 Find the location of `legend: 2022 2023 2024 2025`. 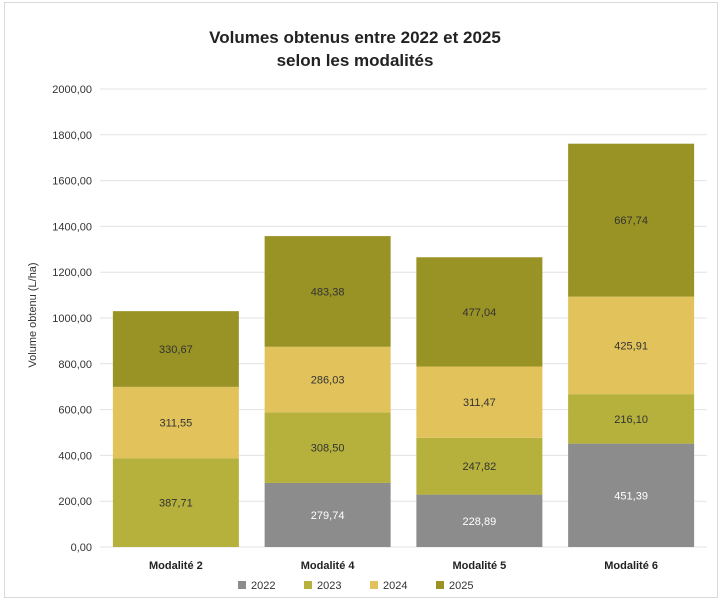

legend: 2022 2023 2024 2025 is located at coordinates (355, 586).